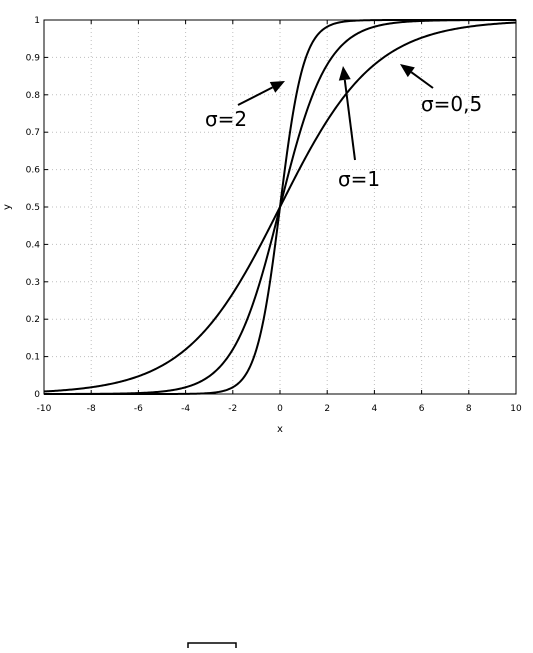  What do you see at coordinates (212, 645) in the screenshot?
I see `decorative-bottom-bar` at bounding box center [212, 645].